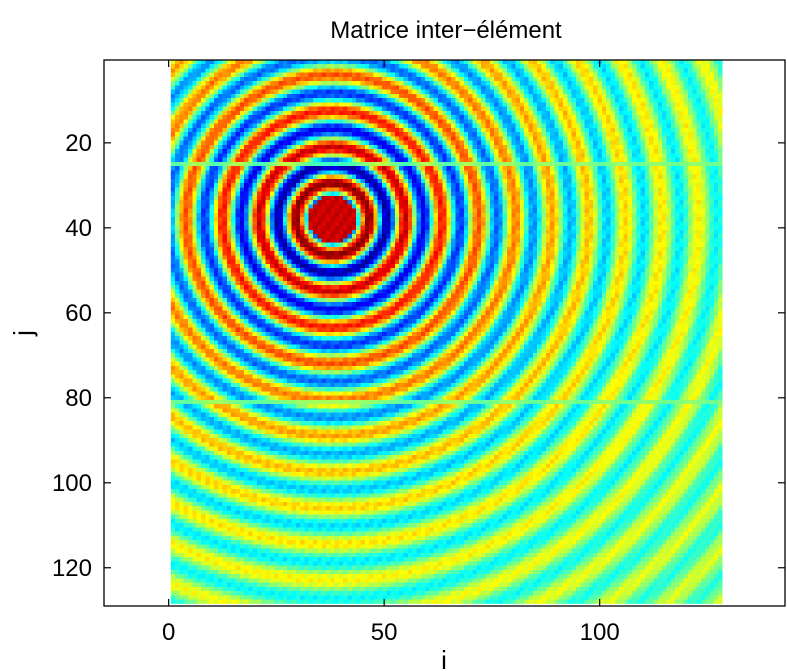 The height and width of the screenshot is (671, 787). Describe the element at coordinates (446, 30) in the screenshot. I see `chart-title: Matrice inter−élément` at that location.